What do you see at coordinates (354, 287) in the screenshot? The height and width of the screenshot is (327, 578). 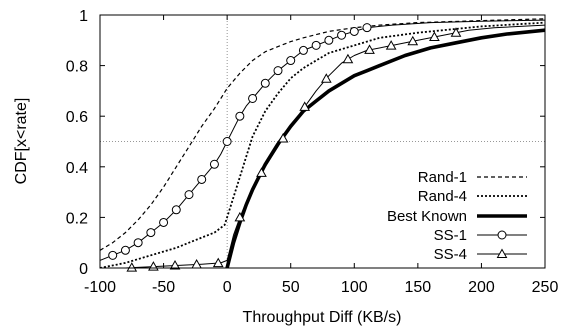 I see `x-tick-label: 100` at bounding box center [354, 287].